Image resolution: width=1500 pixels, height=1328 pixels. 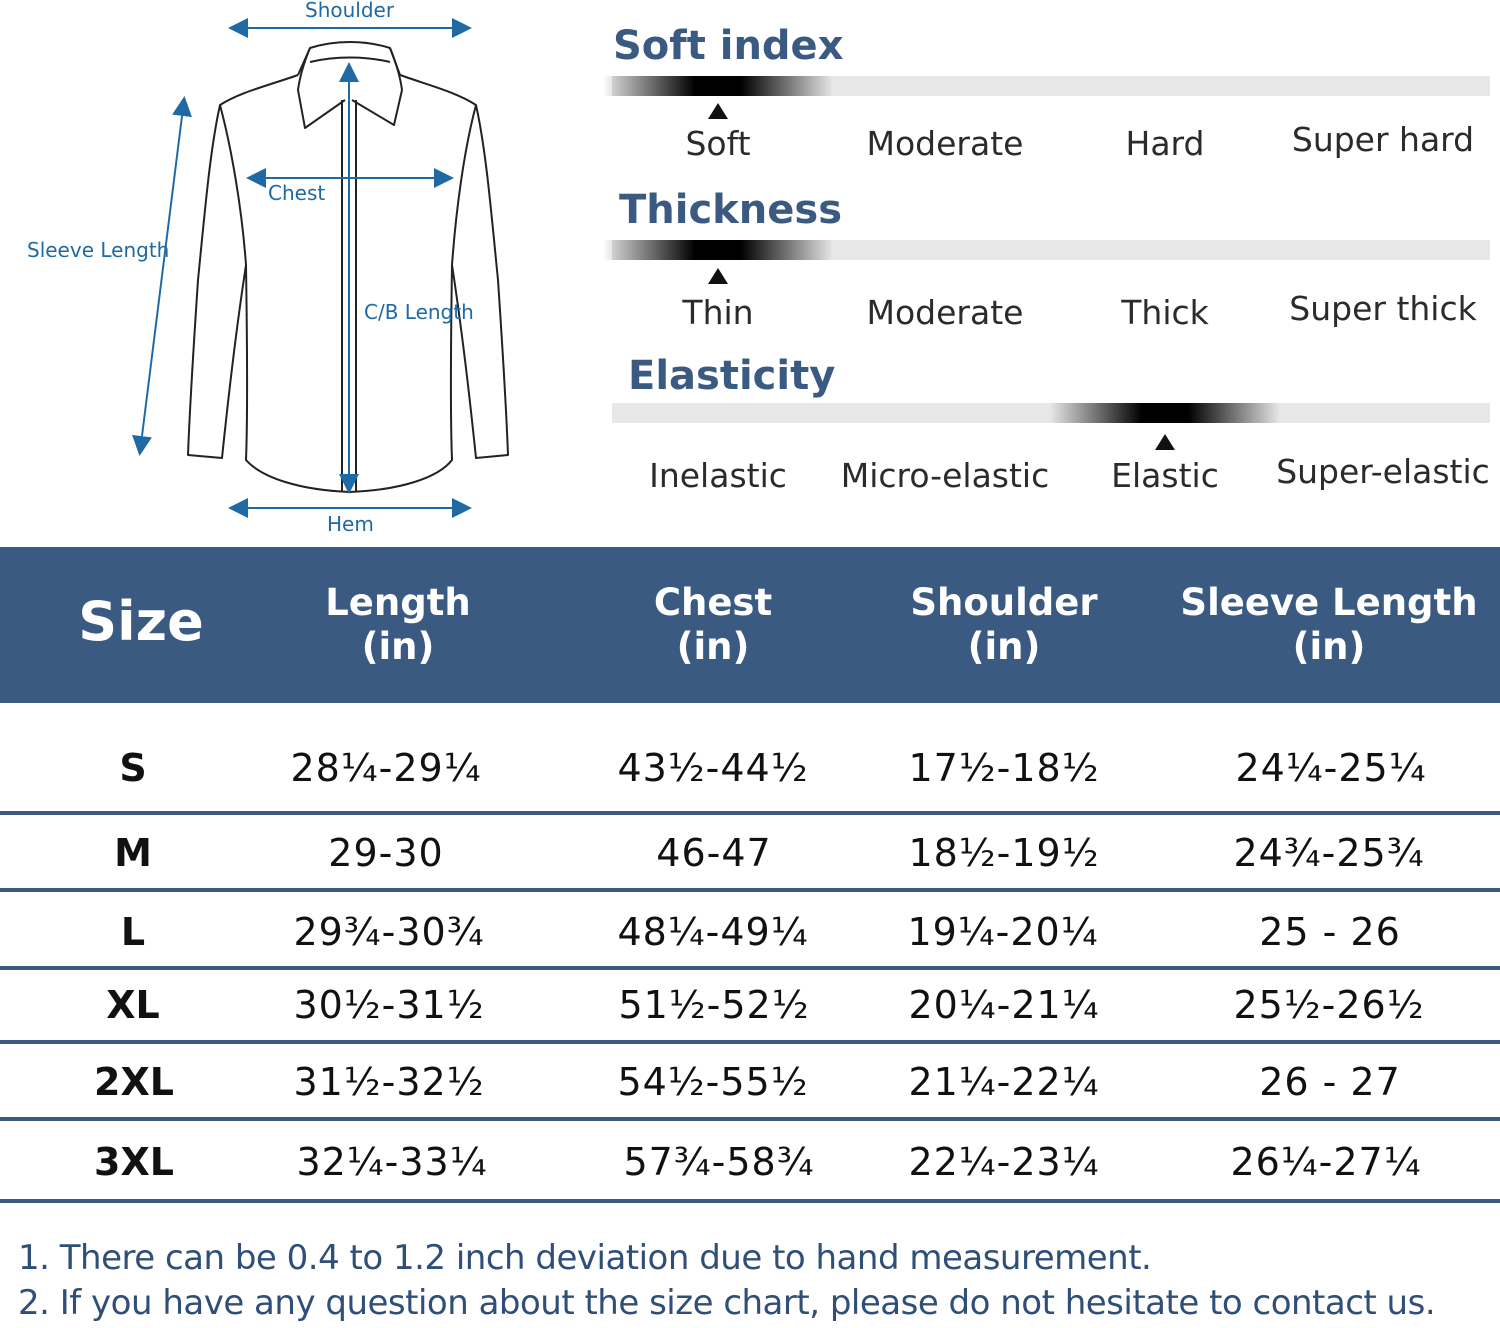 What do you see at coordinates (133, 768) in the screenshot?
I see `size-cell: S` at bounding box center [133, 768].